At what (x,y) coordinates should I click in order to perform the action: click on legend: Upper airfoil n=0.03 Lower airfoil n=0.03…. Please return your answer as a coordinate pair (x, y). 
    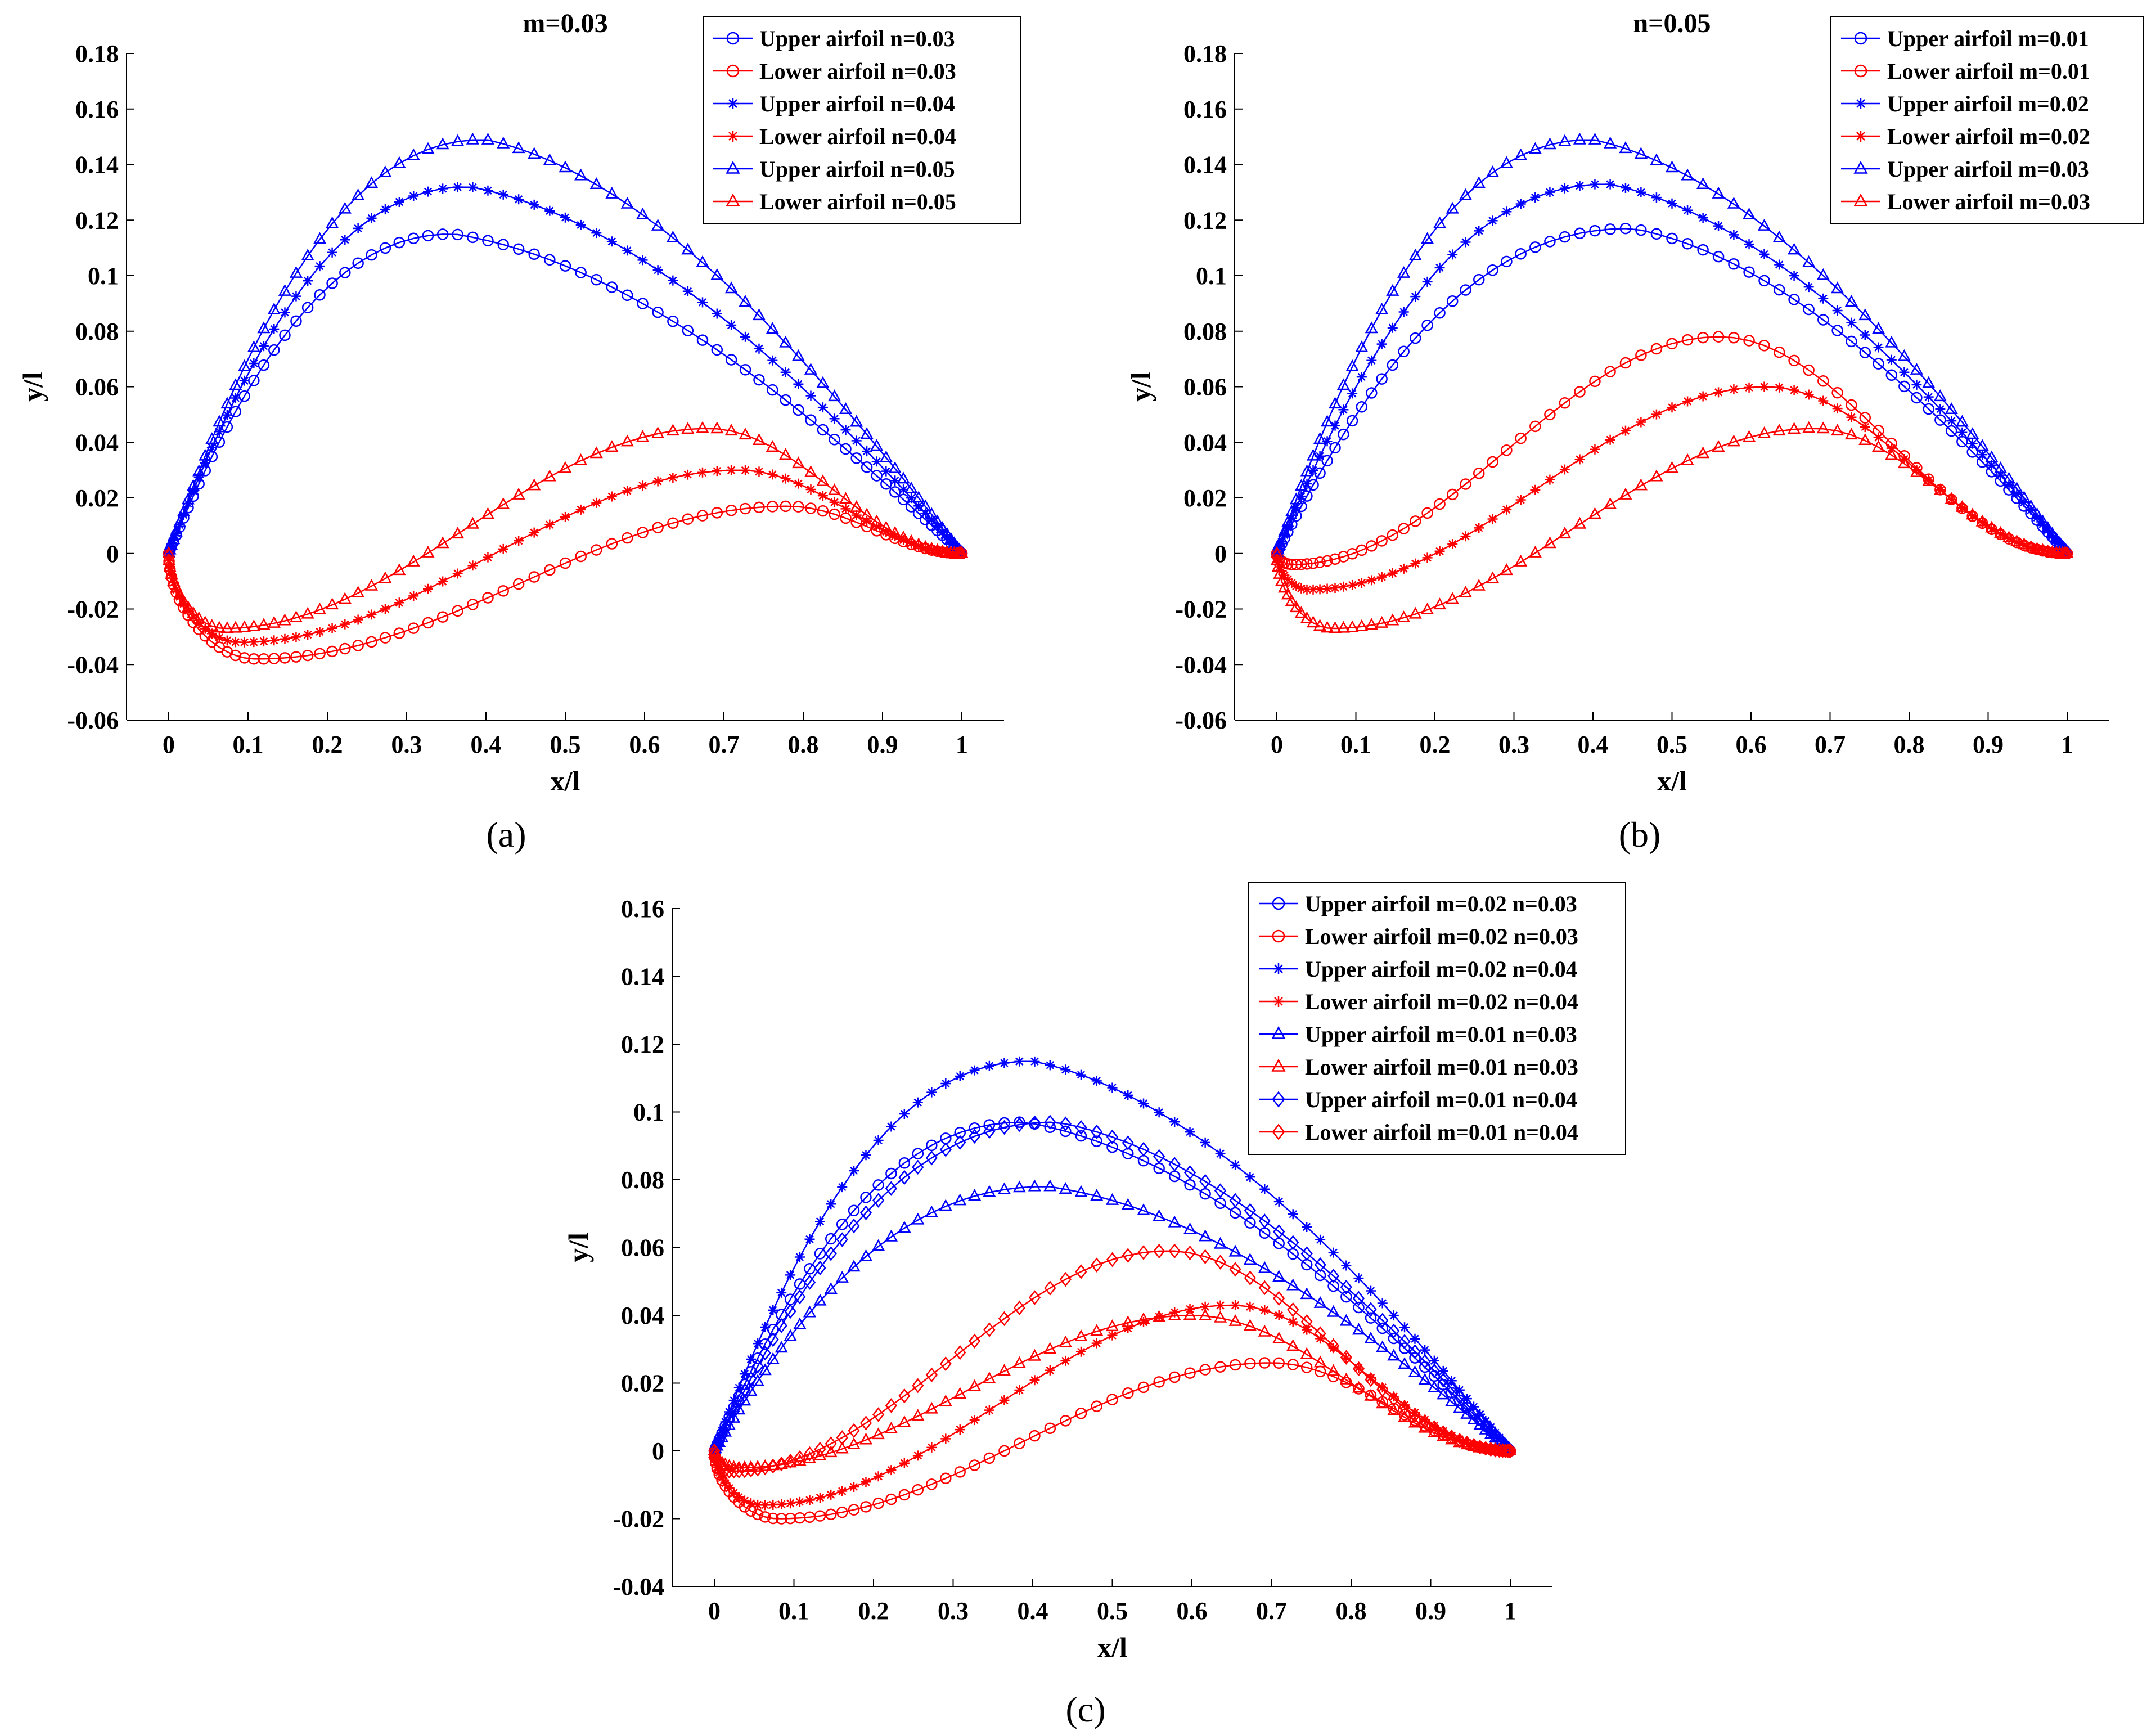
    Looking at the image, I should click on (862, 120).